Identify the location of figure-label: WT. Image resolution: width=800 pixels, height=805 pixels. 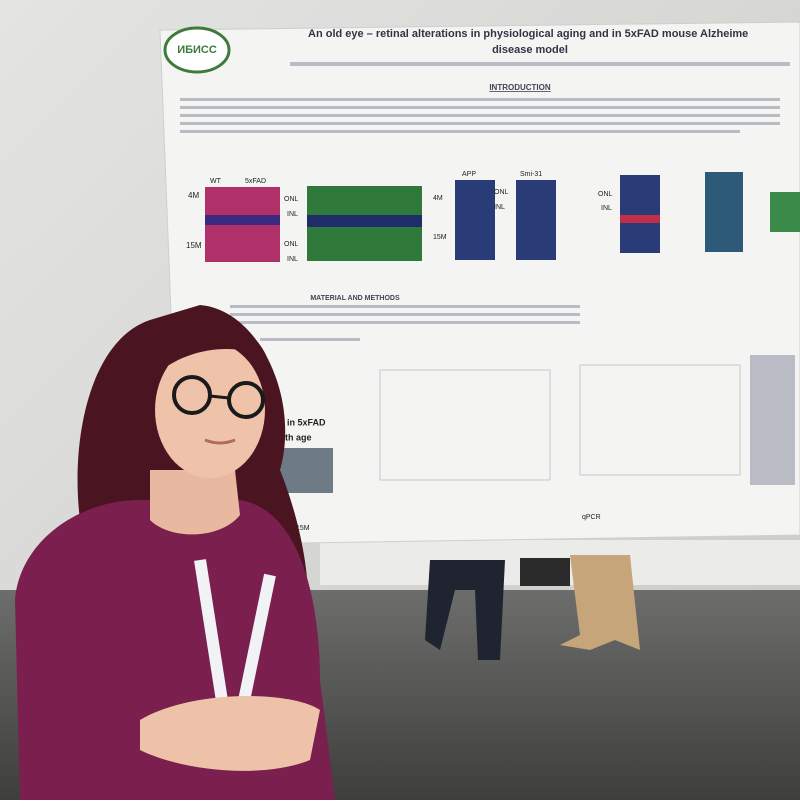
(216, 181).